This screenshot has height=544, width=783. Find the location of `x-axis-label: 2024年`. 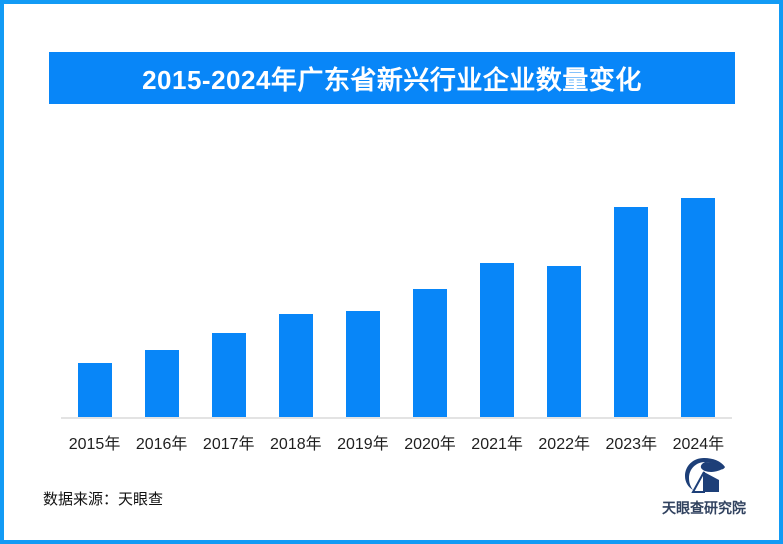

x-axis-label: 2024年 is located at coordinates (698, 444).